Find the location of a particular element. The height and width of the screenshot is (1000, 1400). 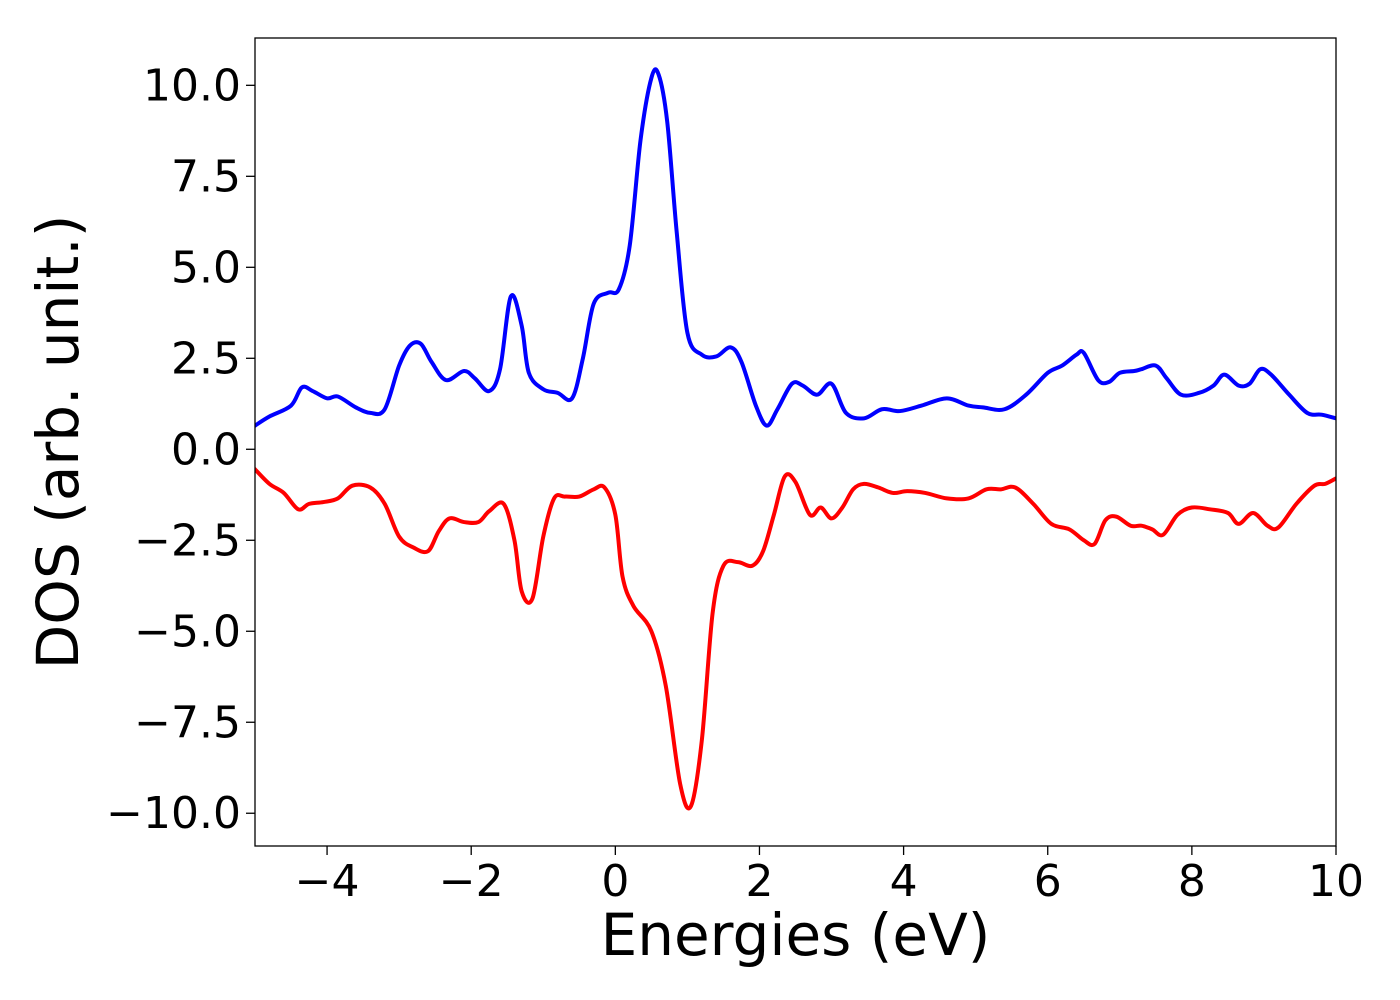

y-axis: 10.0 7.5 5.0 2.5 0.0 −2.5 −5.0 −7.5 −10.0 is located at coordinates (180, 449).